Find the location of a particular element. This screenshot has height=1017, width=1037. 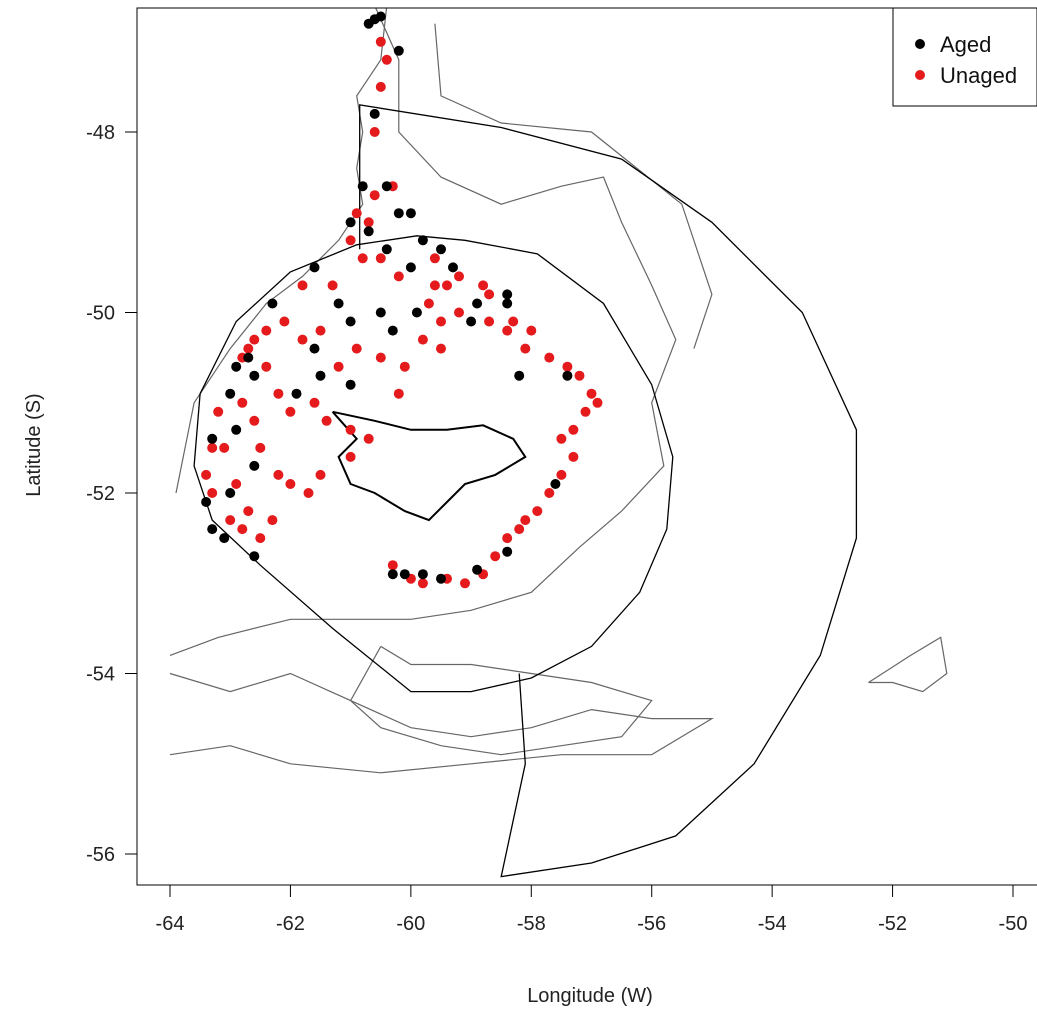

y-axis: -48 -50 -52 -54 -56 is located at coordinates (112, 494).